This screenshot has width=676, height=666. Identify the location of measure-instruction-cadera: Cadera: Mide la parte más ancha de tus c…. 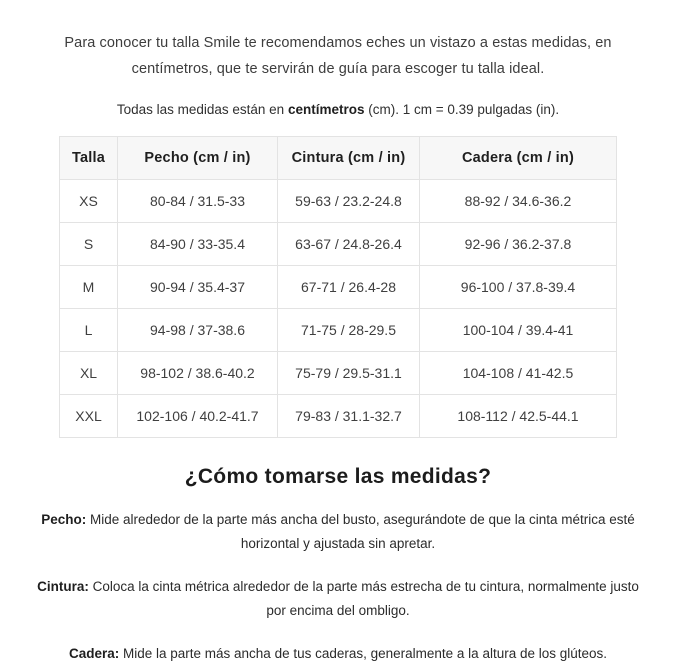
(338, 654).